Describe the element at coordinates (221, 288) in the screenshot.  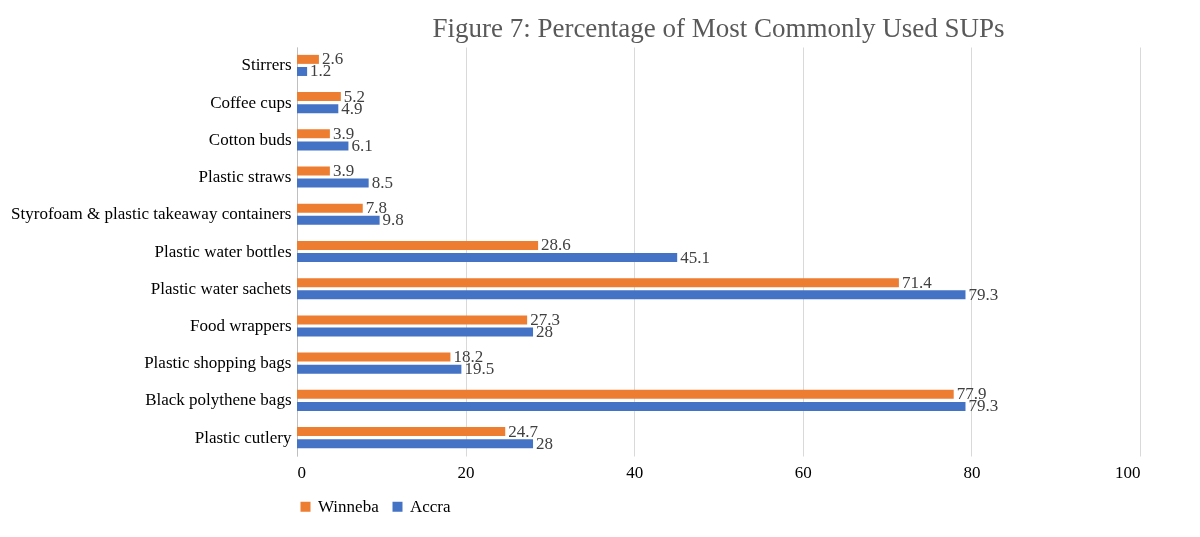
I see `y-tick-label: Plastic water sachets` at that location.